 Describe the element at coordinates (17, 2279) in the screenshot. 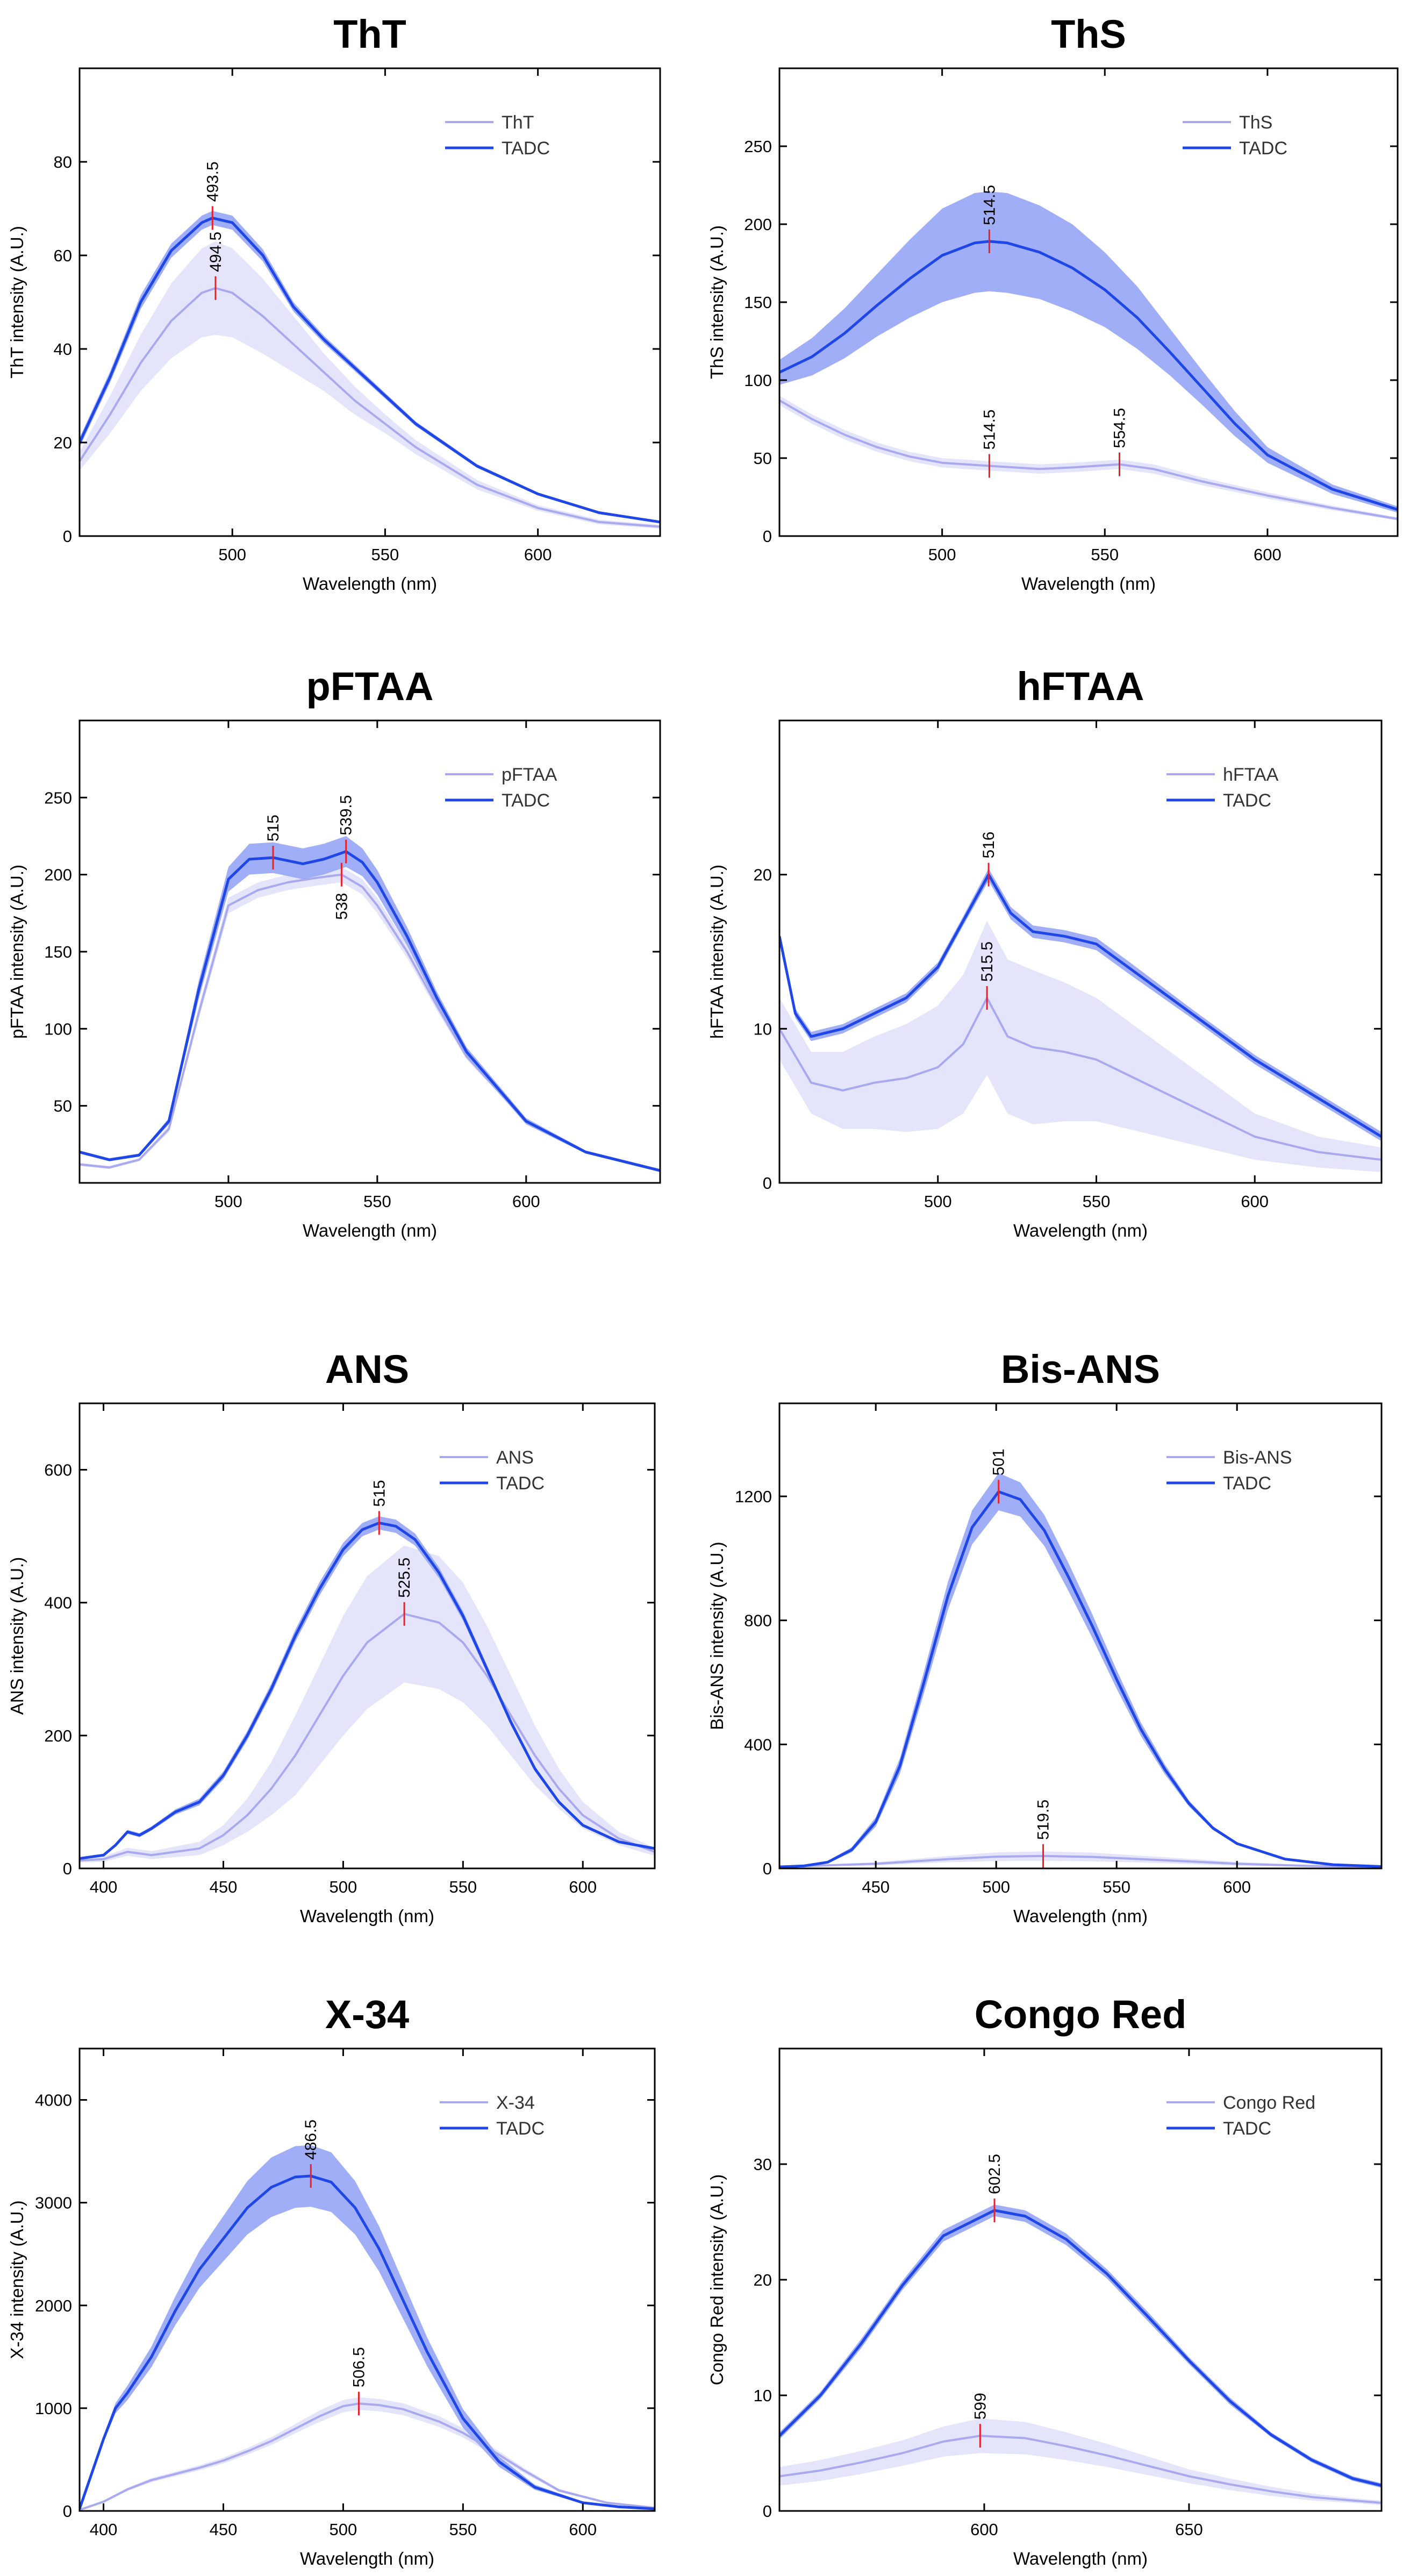

I see `y-axis-label: X-34 intensity (A.U.)` at that location.